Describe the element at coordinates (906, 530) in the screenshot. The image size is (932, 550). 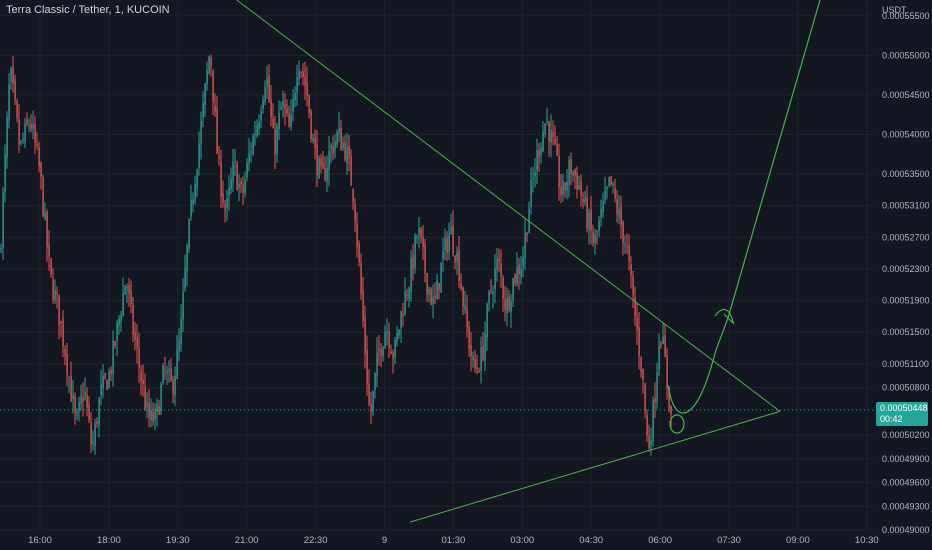
I see `price-tick-label: 0.00049000` at that location.